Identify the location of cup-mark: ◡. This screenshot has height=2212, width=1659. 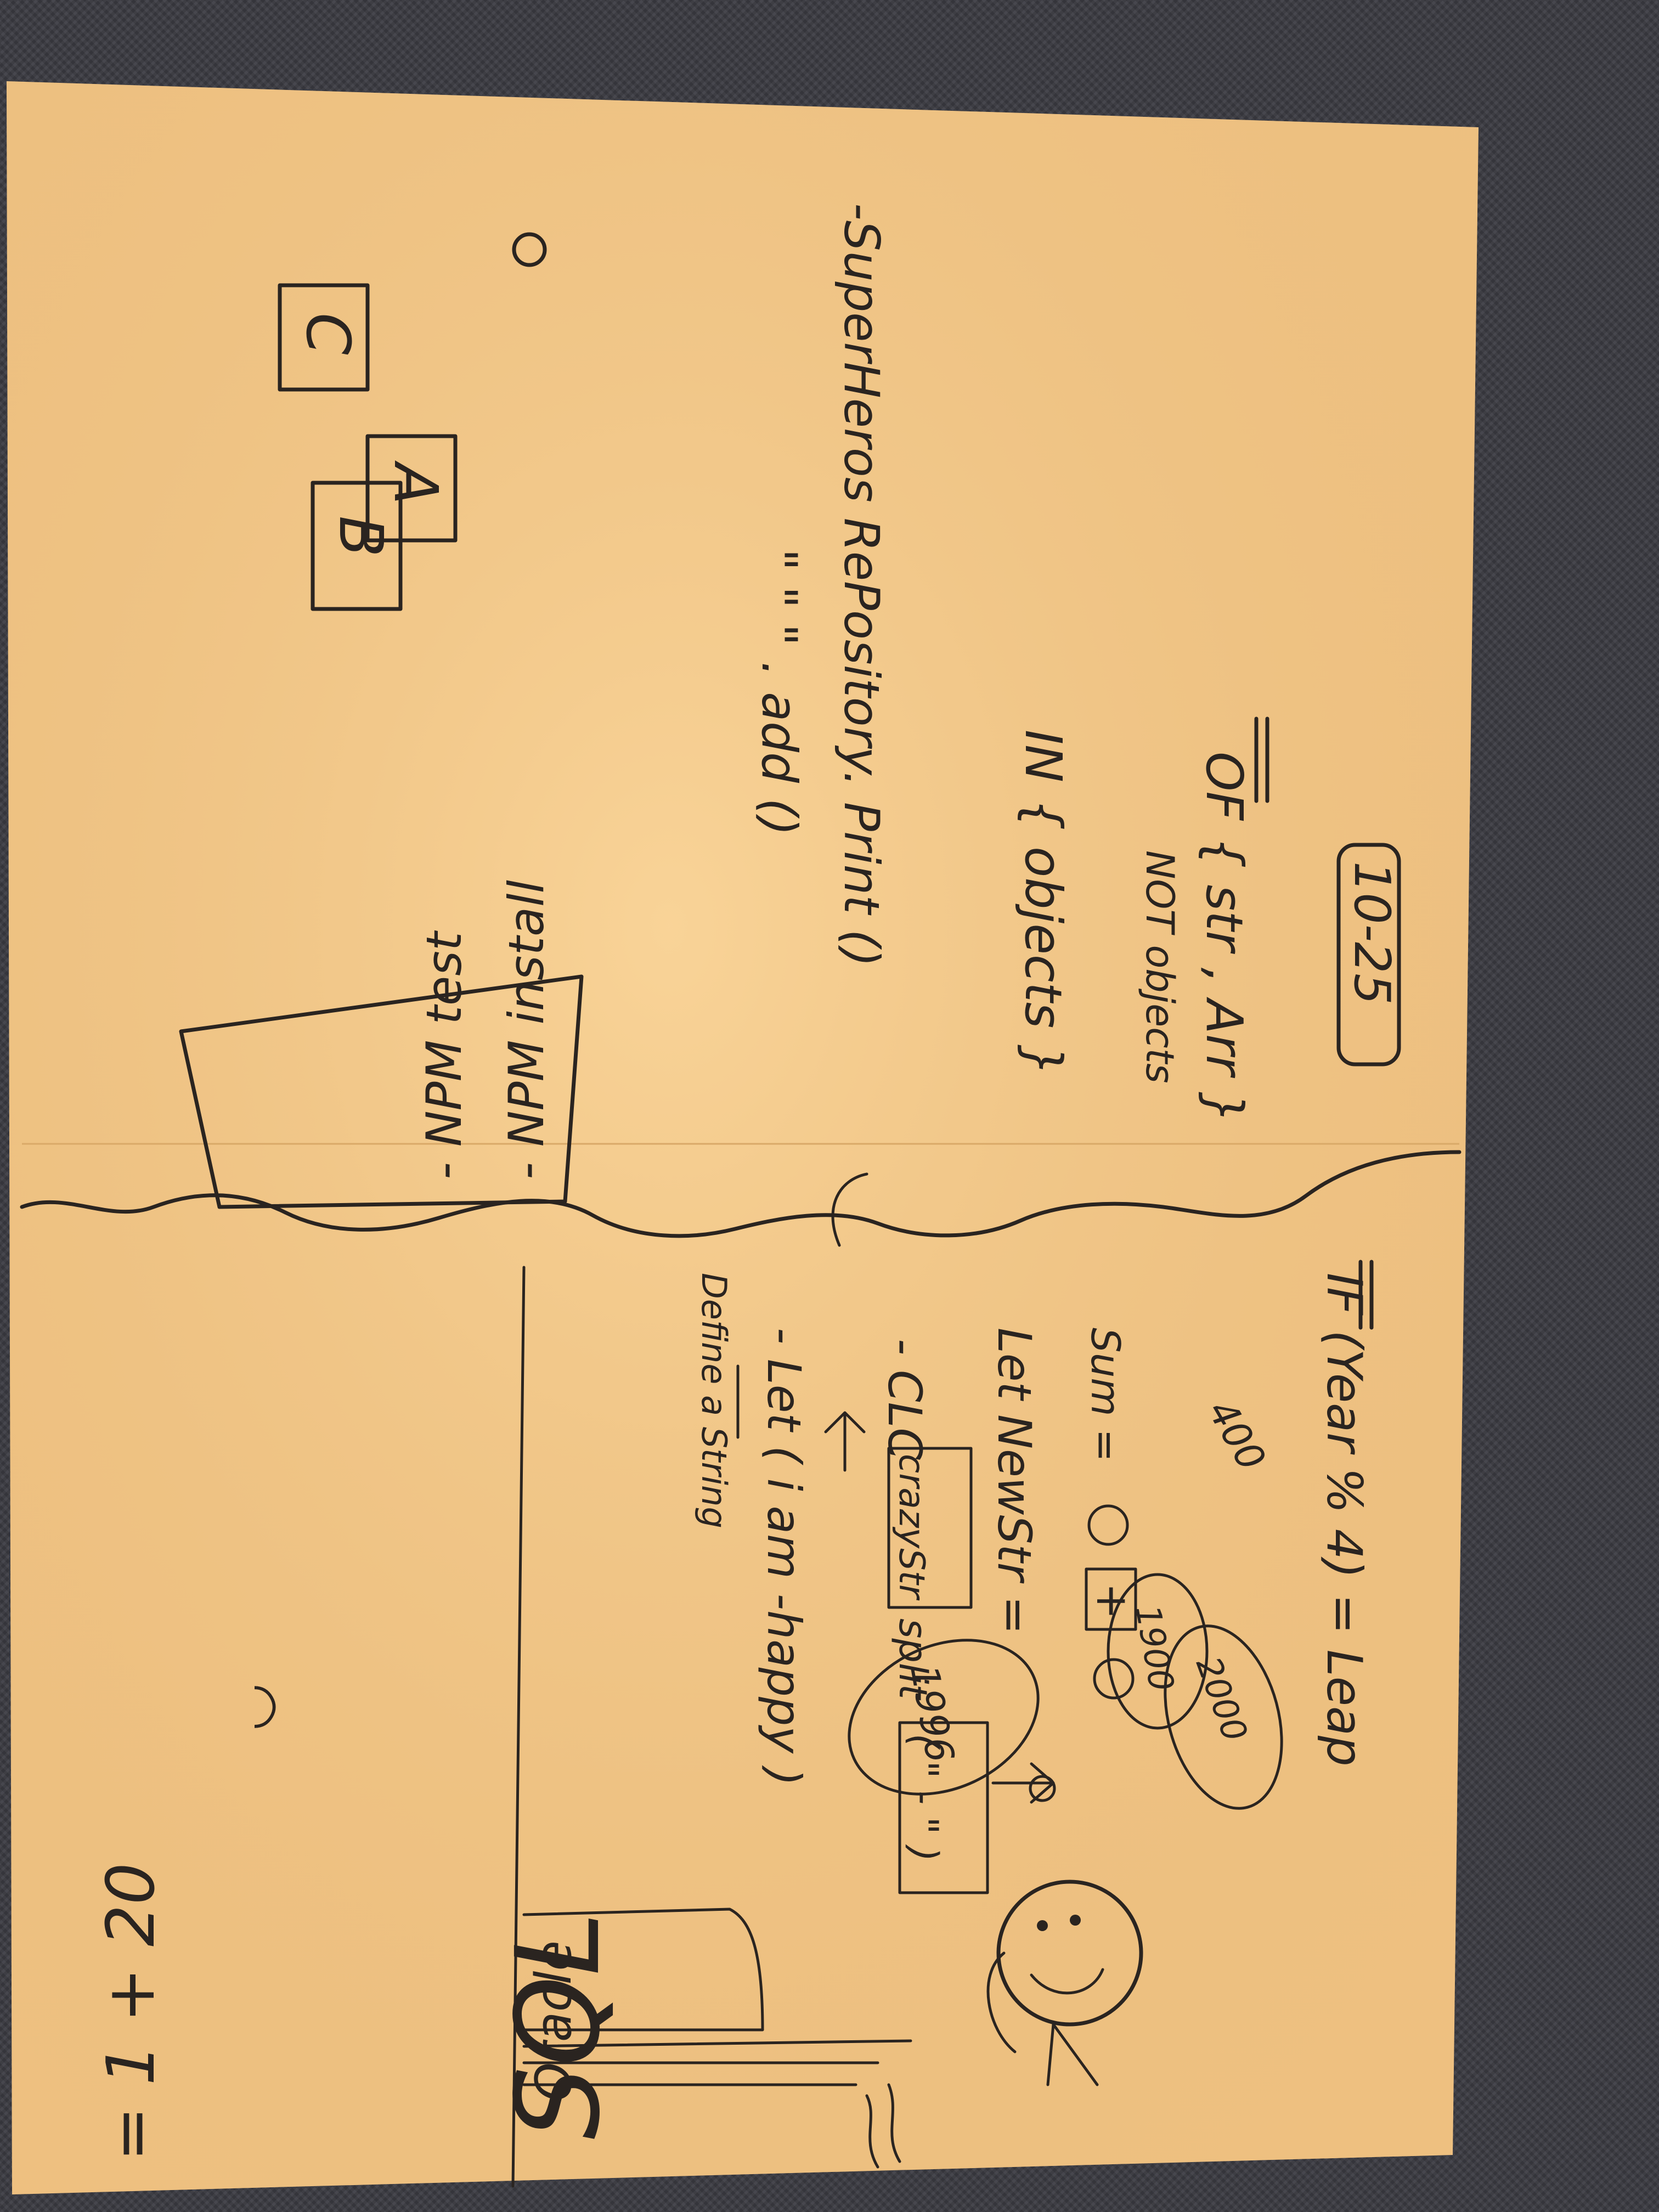
(250, 1707).